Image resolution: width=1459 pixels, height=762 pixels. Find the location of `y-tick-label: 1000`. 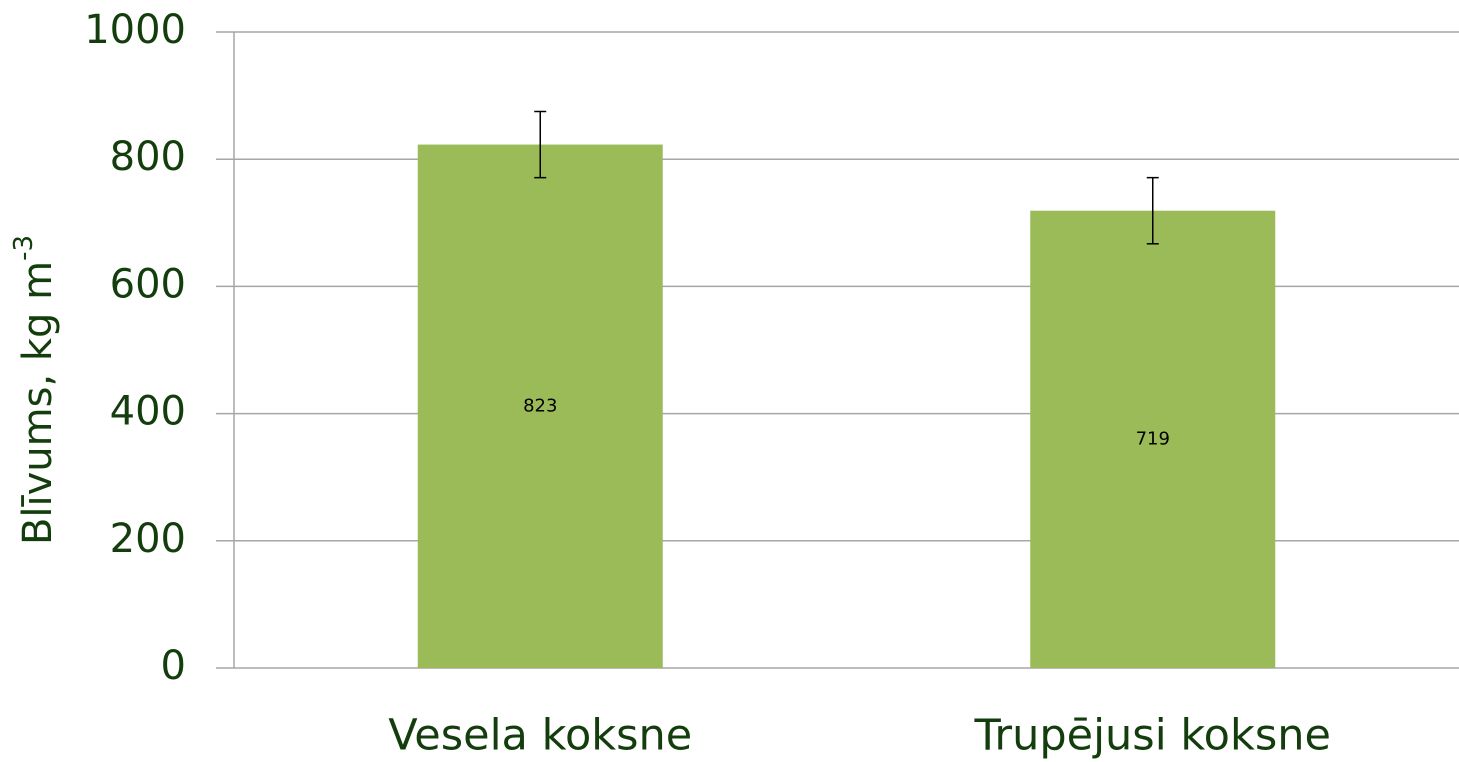

y-tick-label: 1000 is located at coordinates (135, 30).